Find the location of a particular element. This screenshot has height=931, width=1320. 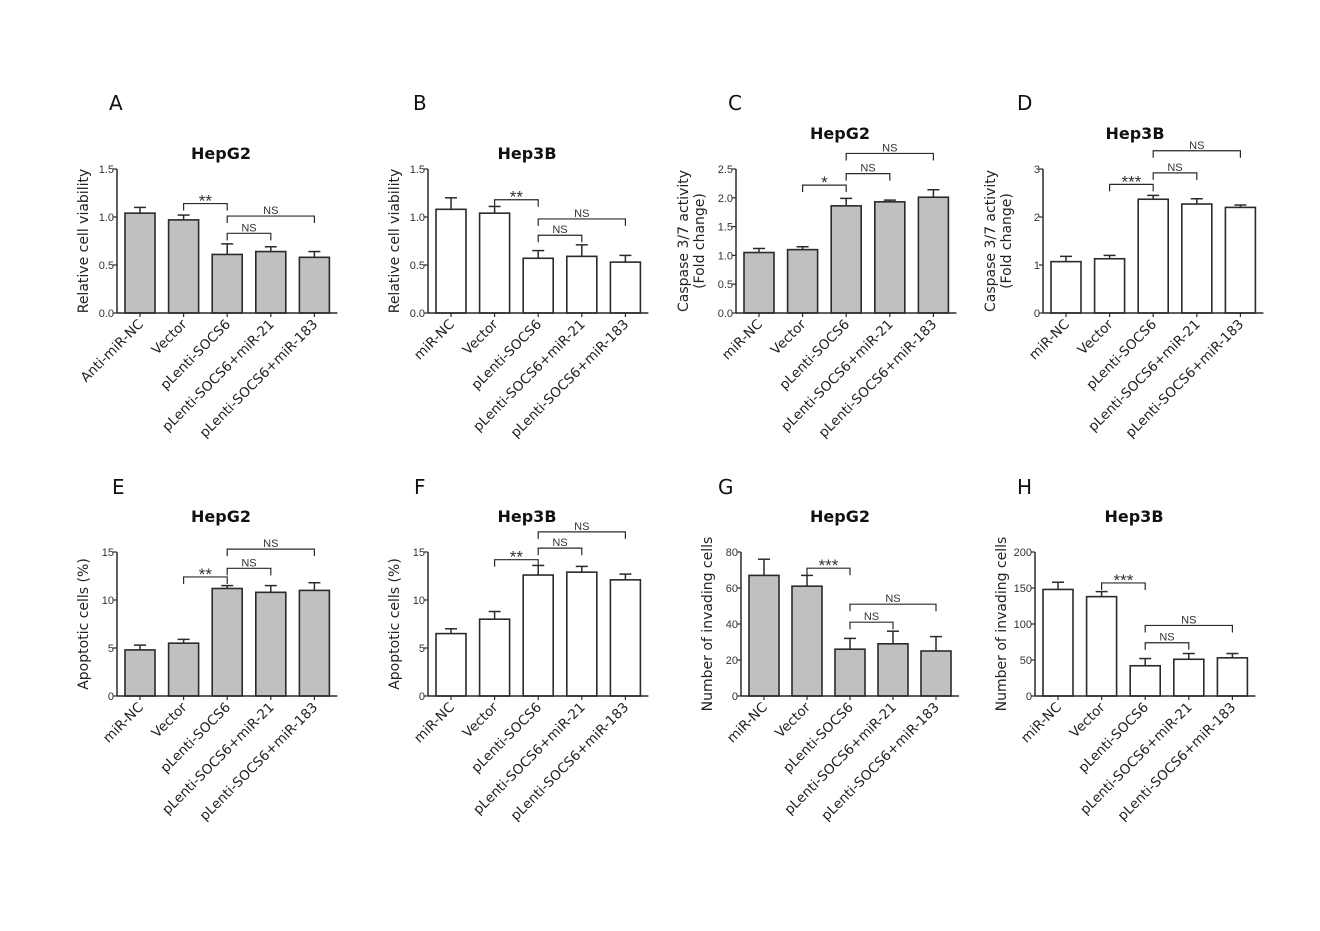

panel-letter: E is located at coordinates (118, 487).